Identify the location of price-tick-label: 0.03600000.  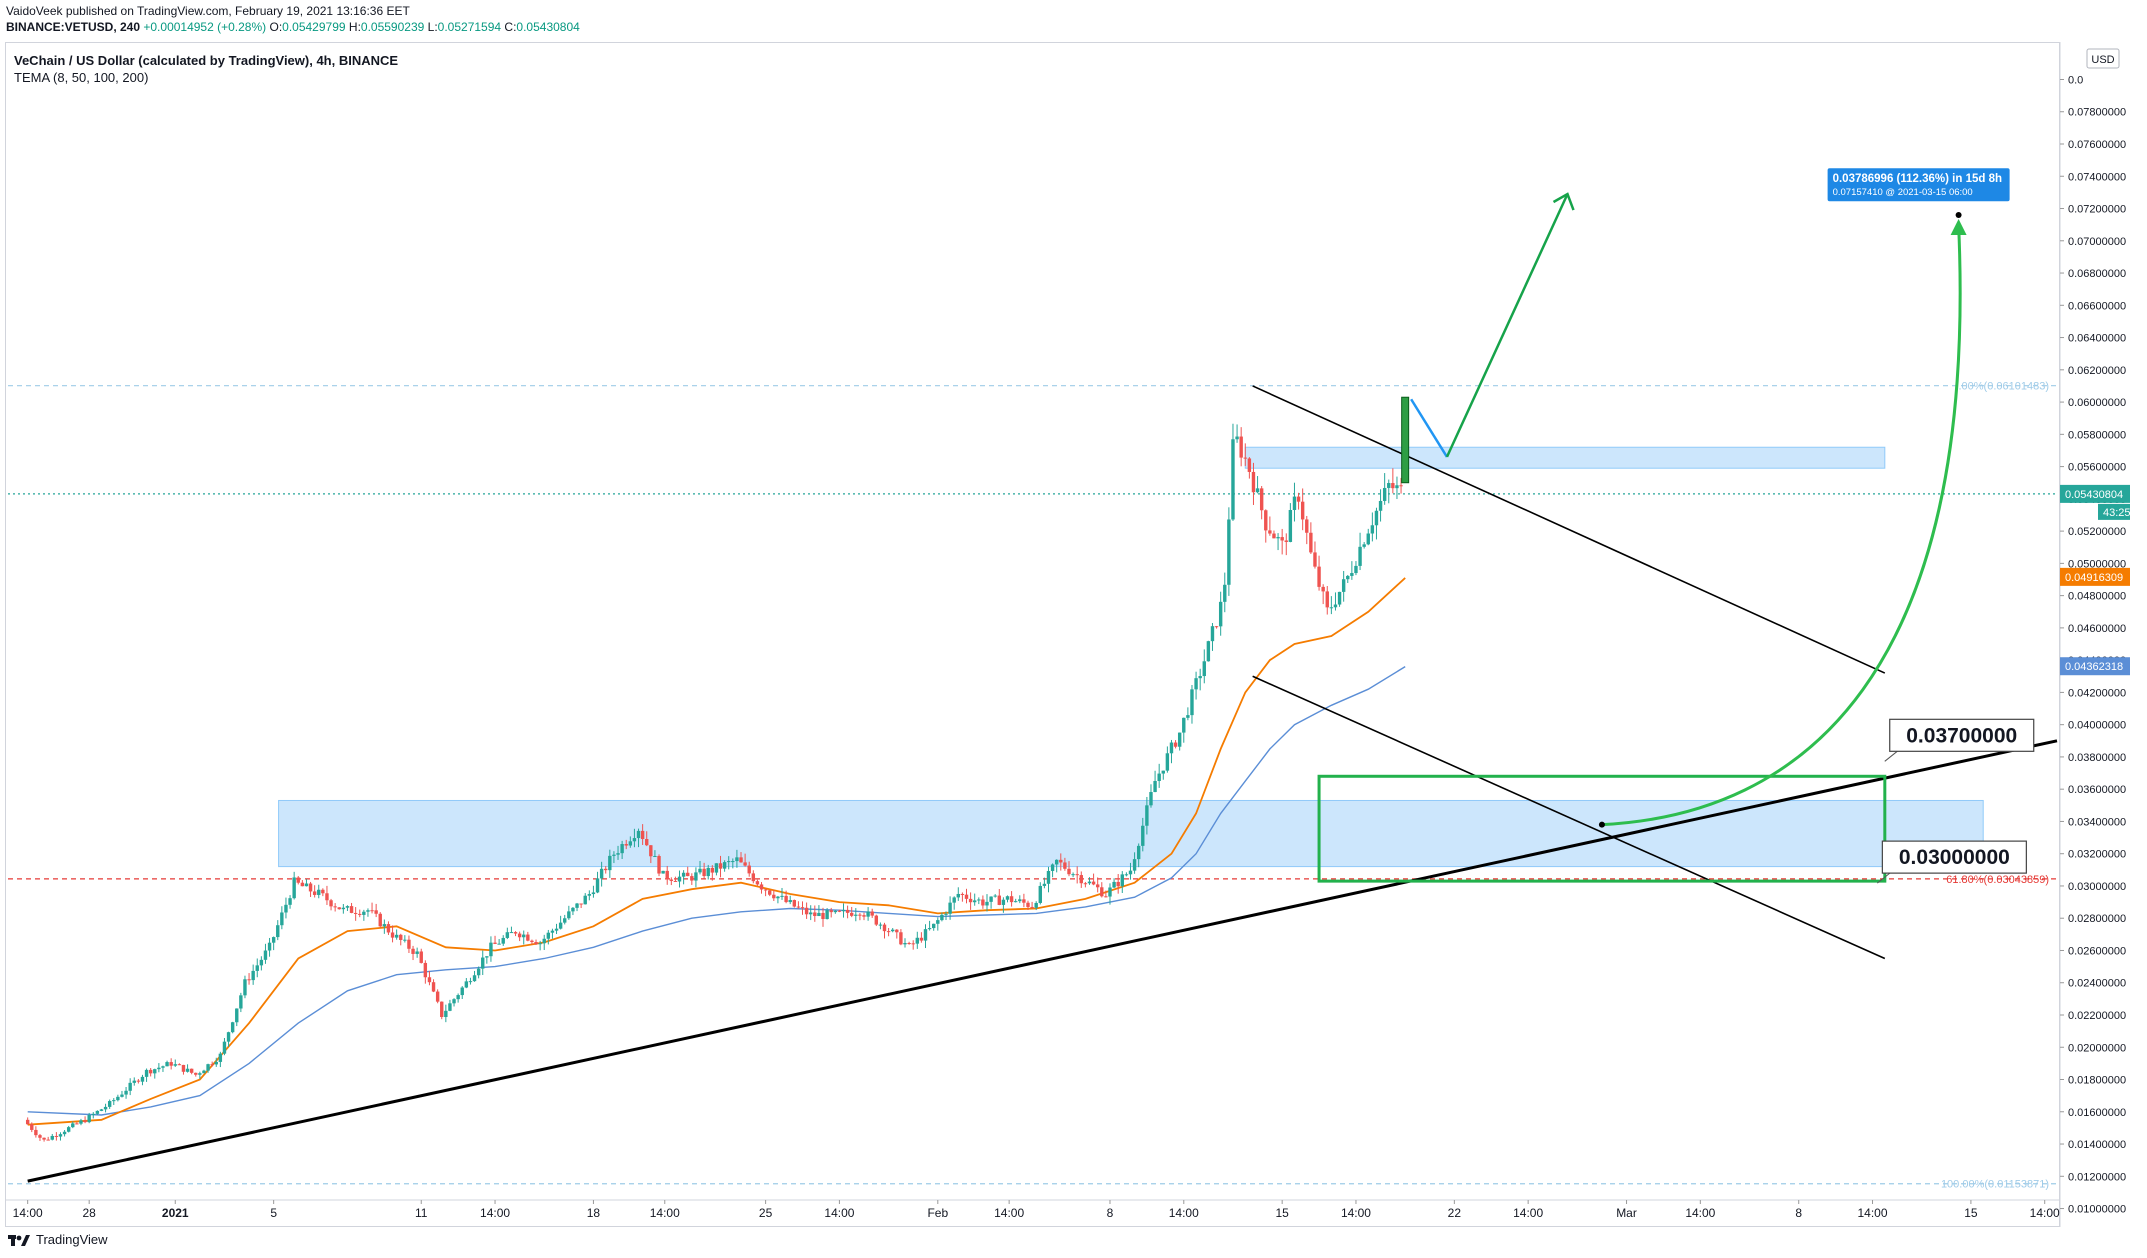
(2097, 790).